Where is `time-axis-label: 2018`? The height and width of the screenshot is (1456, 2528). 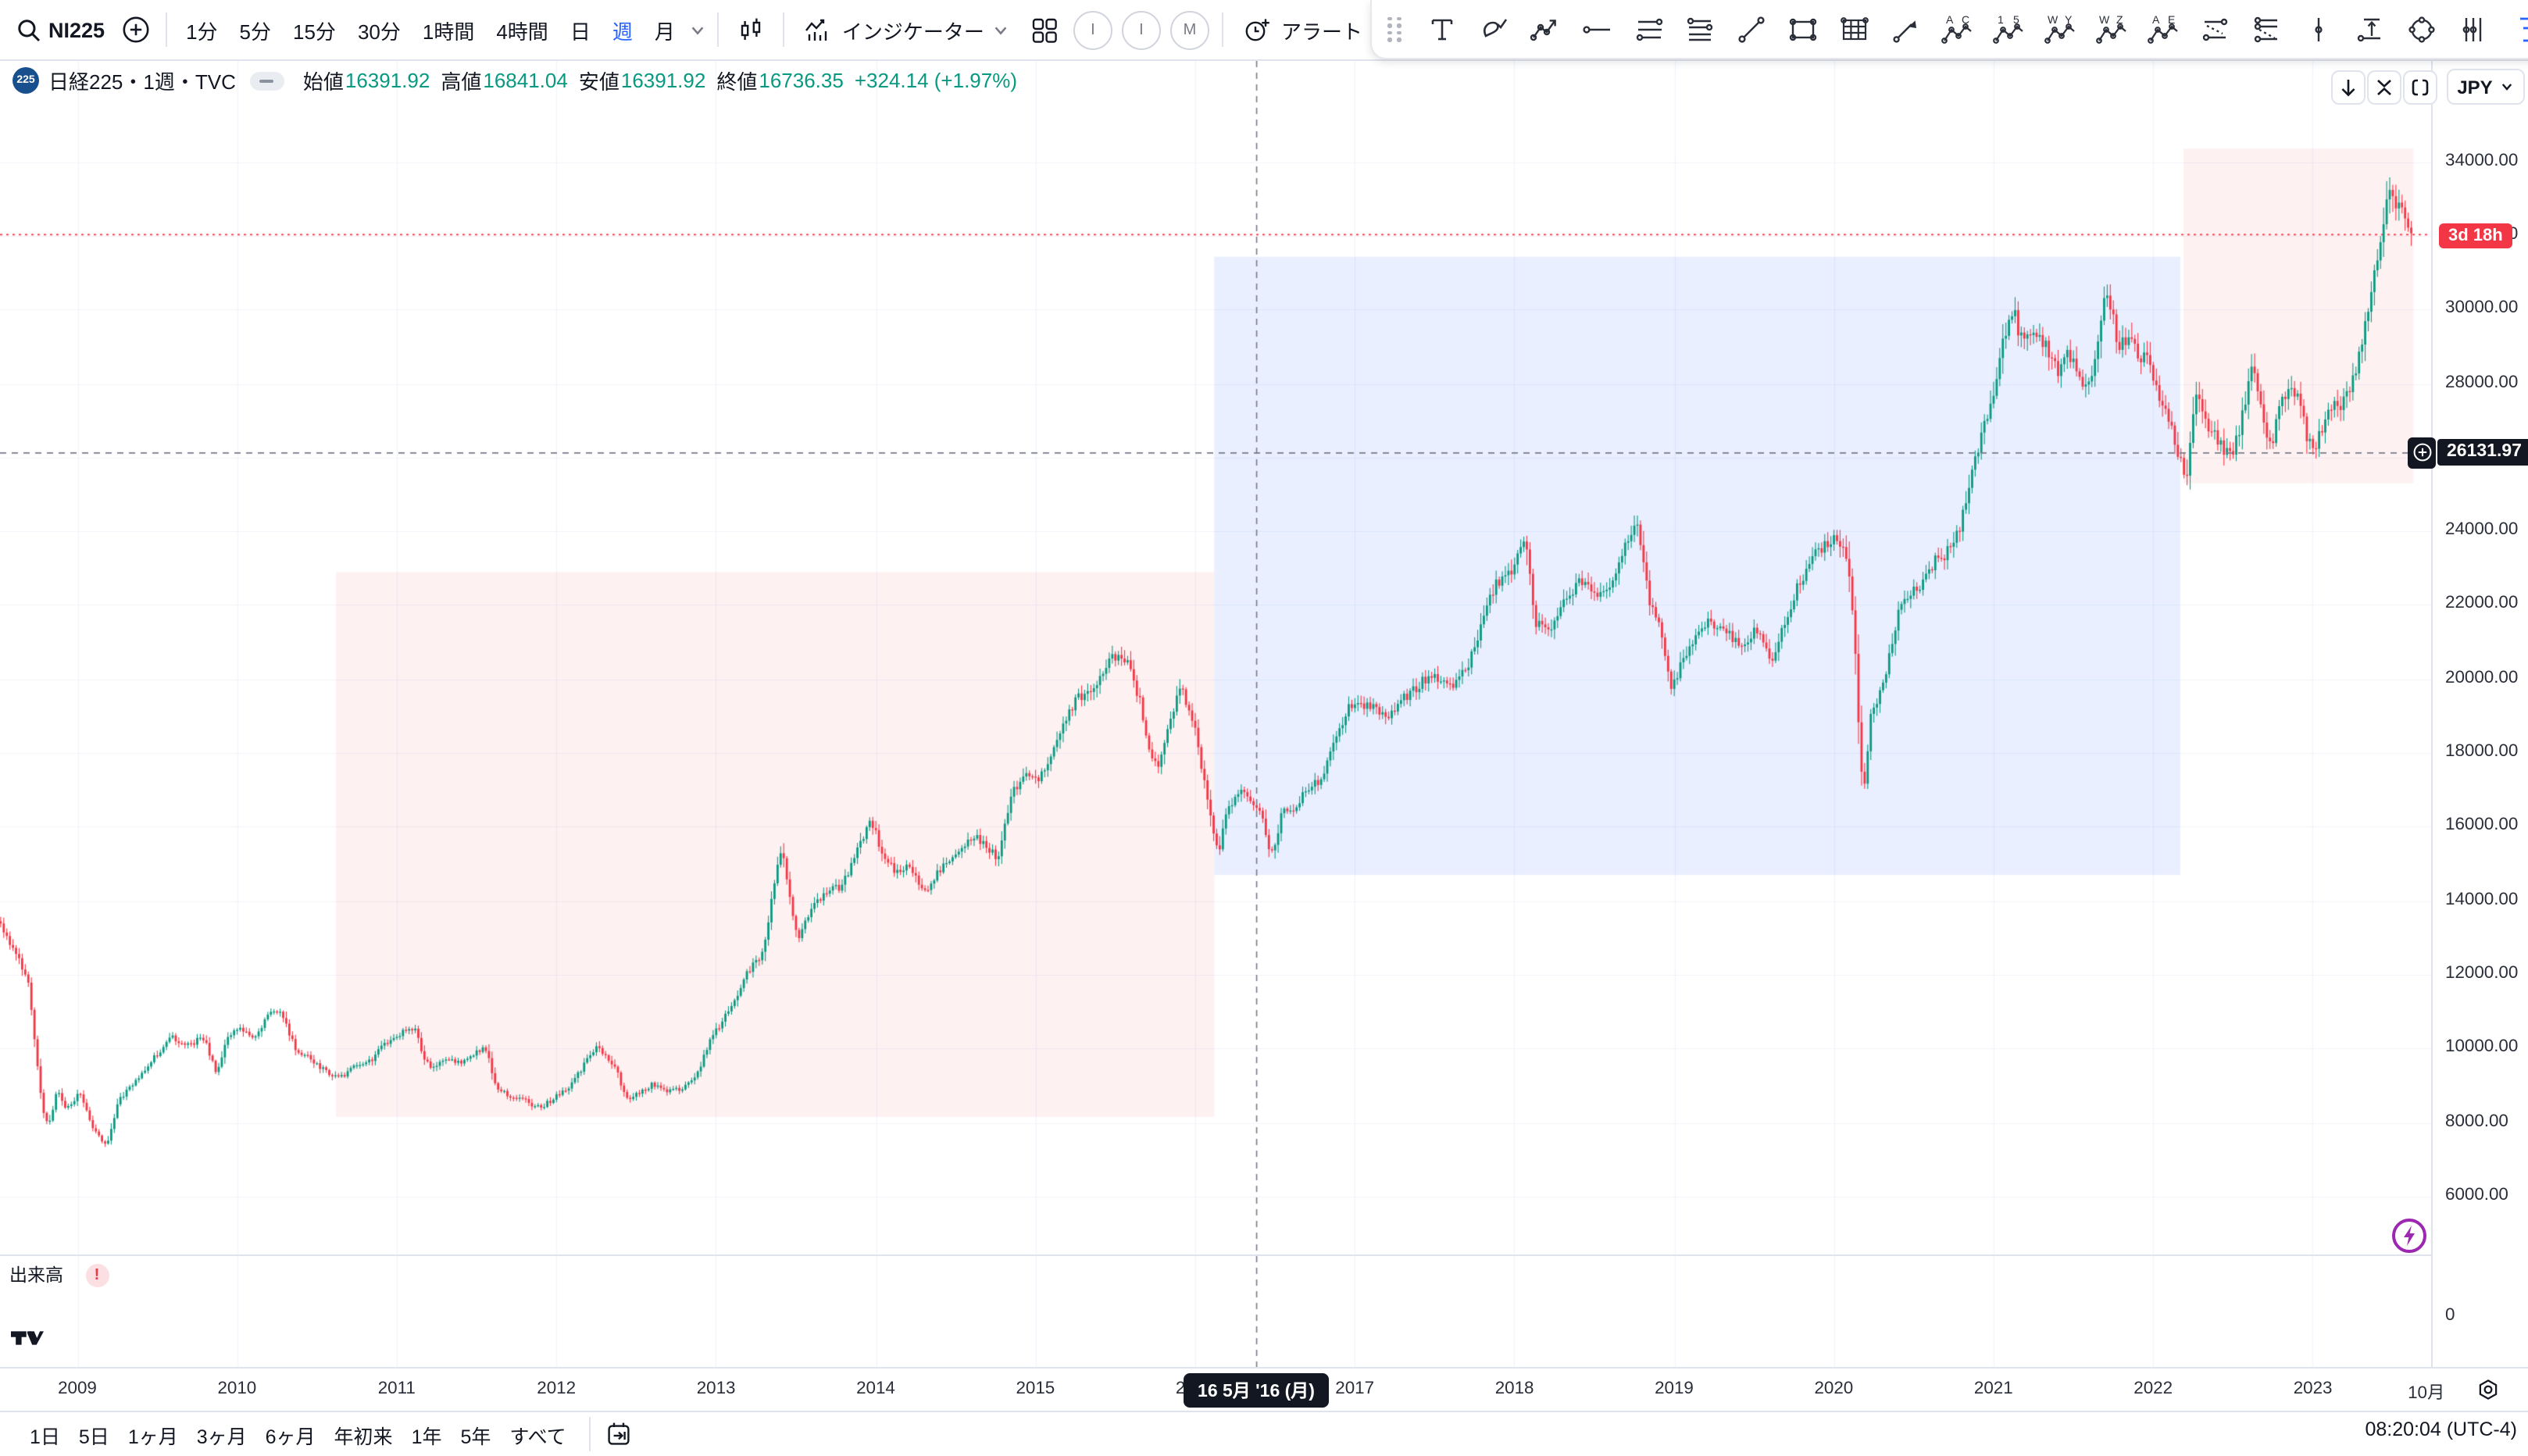
time-axis-label: 2018 is located at coordinates (1514, 1388).